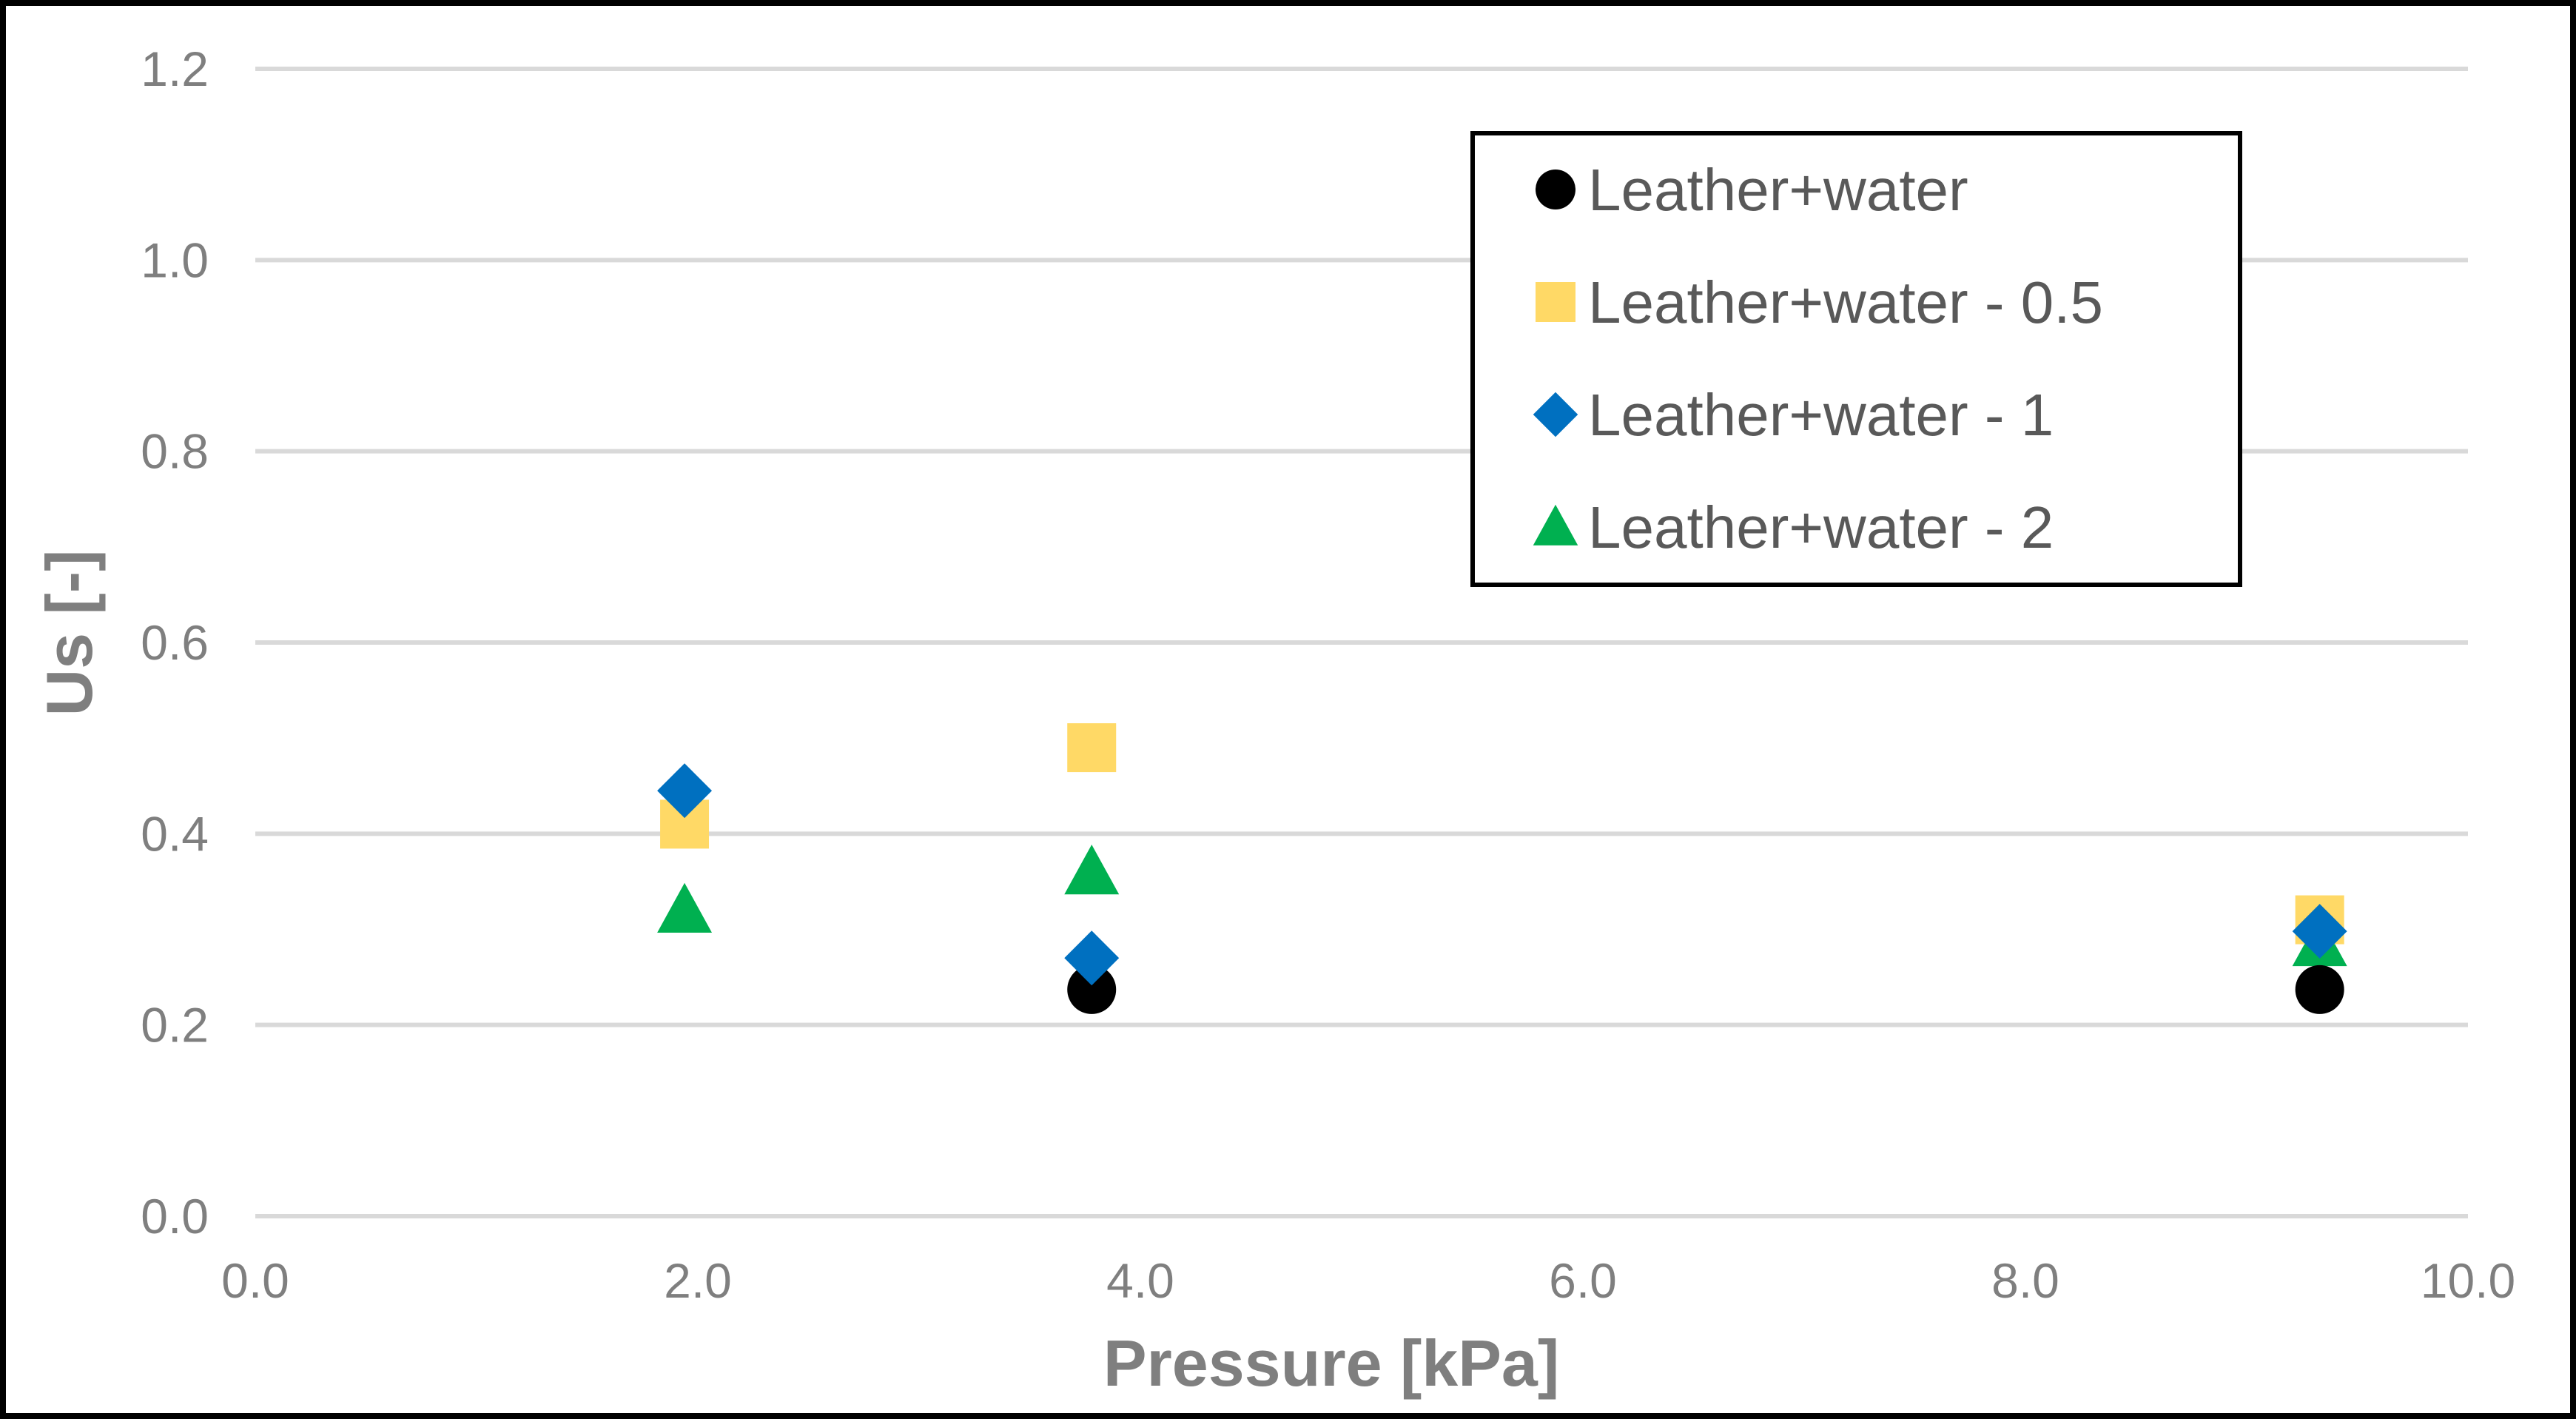  Describe the element at coordinates (698, 1280) in the screenshot. I see `x-tick-label: 2.0` at that location.